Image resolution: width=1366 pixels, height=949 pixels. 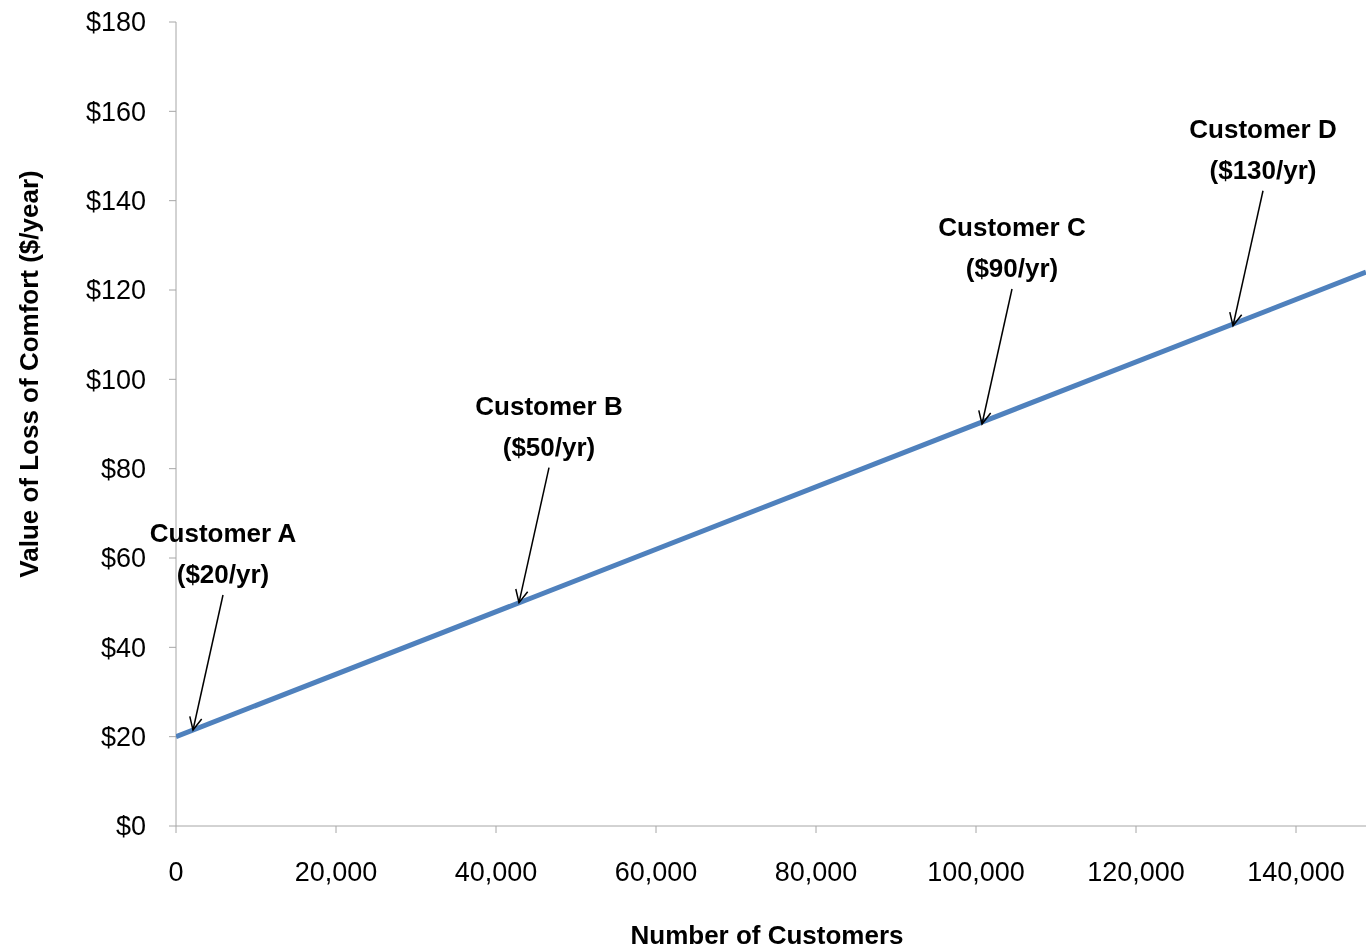 What do you see at coordinates (123, 469) in the screenshot?
I see `y-tick-label: $80` at bounding box center [123, 469].